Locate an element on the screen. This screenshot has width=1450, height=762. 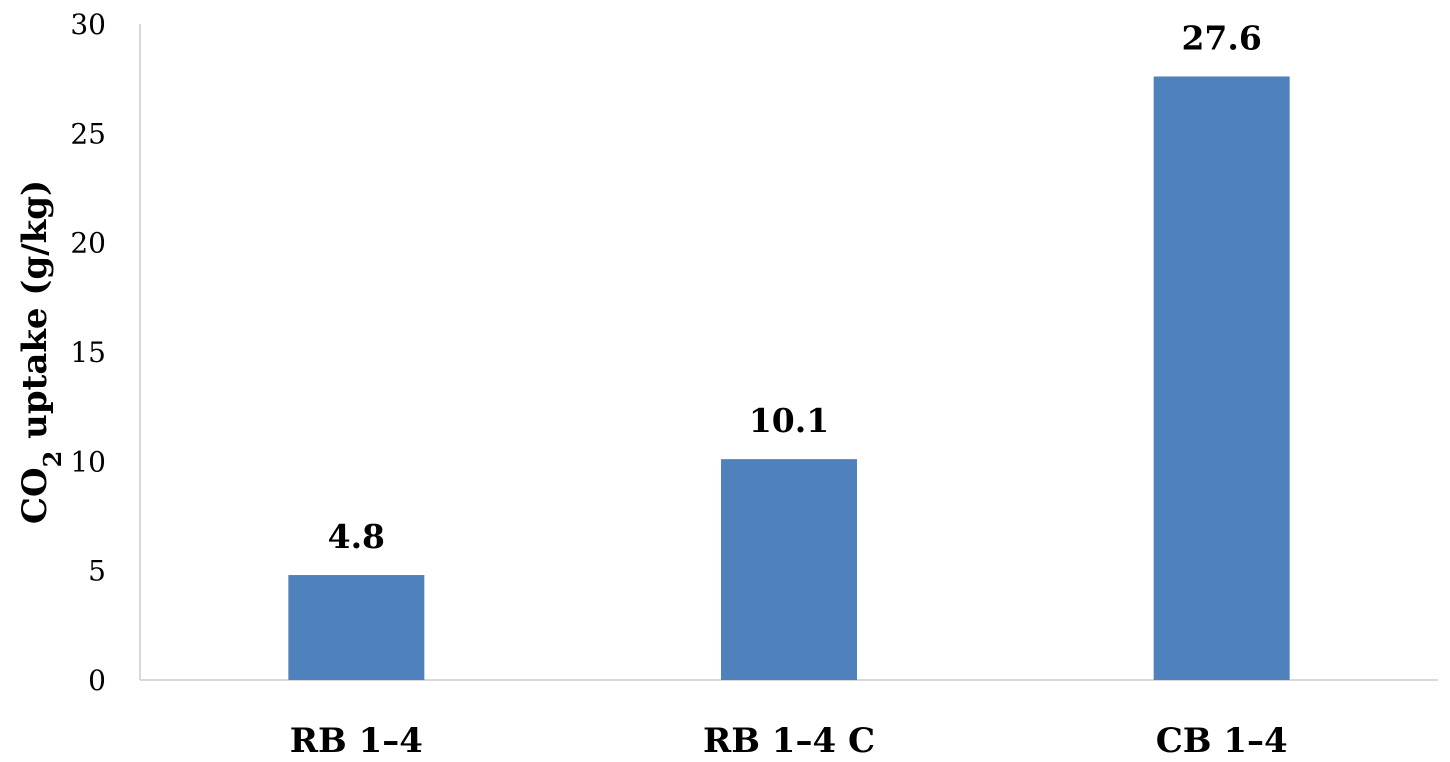
y-tick-label: 15 is located at coordinates (88, 352).